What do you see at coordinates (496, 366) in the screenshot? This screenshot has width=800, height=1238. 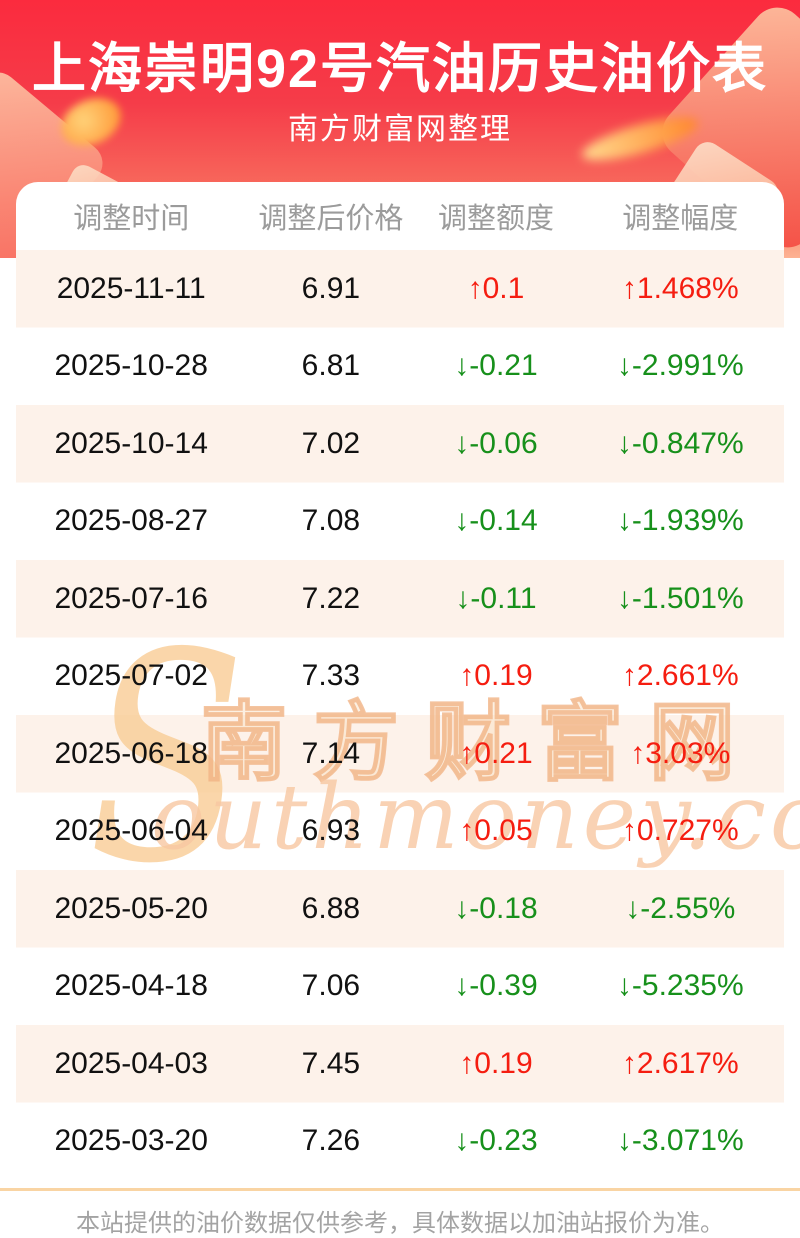 I see `cell-change: ↓-0.21` at bounding box center [496, 366].